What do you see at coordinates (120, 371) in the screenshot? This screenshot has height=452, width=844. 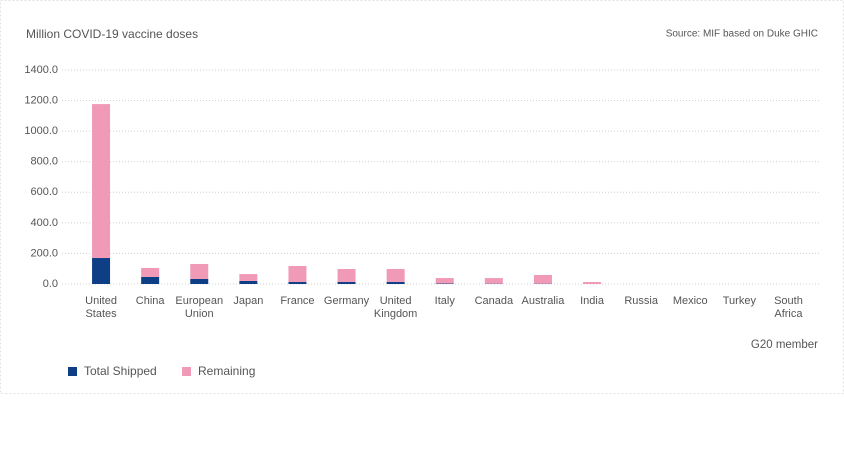 I see `legend-label: Total Shipped` at bounding box center [120, 371].